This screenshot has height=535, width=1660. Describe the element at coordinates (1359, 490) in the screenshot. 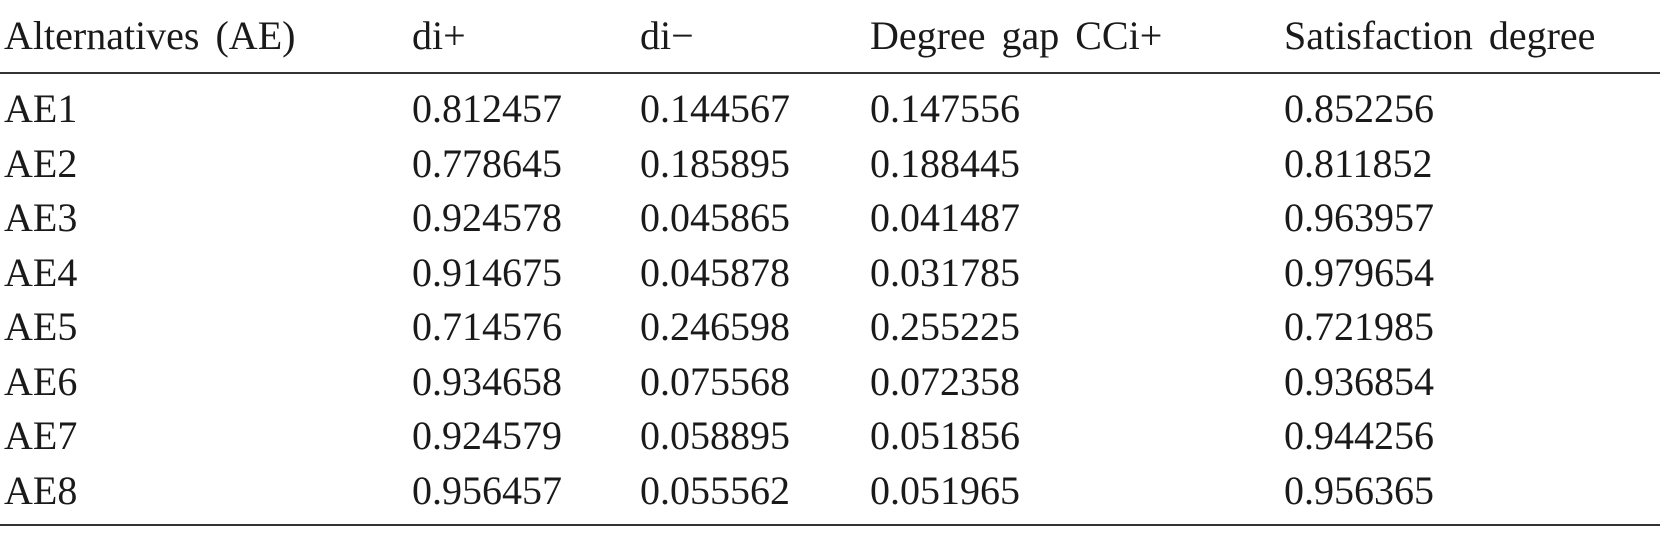

I see `cell-satisfaction-degree: 0.956365` at that location.